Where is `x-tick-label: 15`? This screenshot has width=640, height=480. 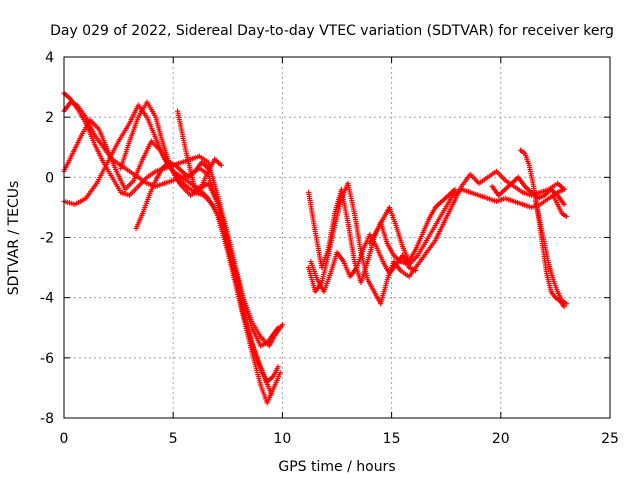 x-tick-label: 15 is located at coordinates (392, 439).